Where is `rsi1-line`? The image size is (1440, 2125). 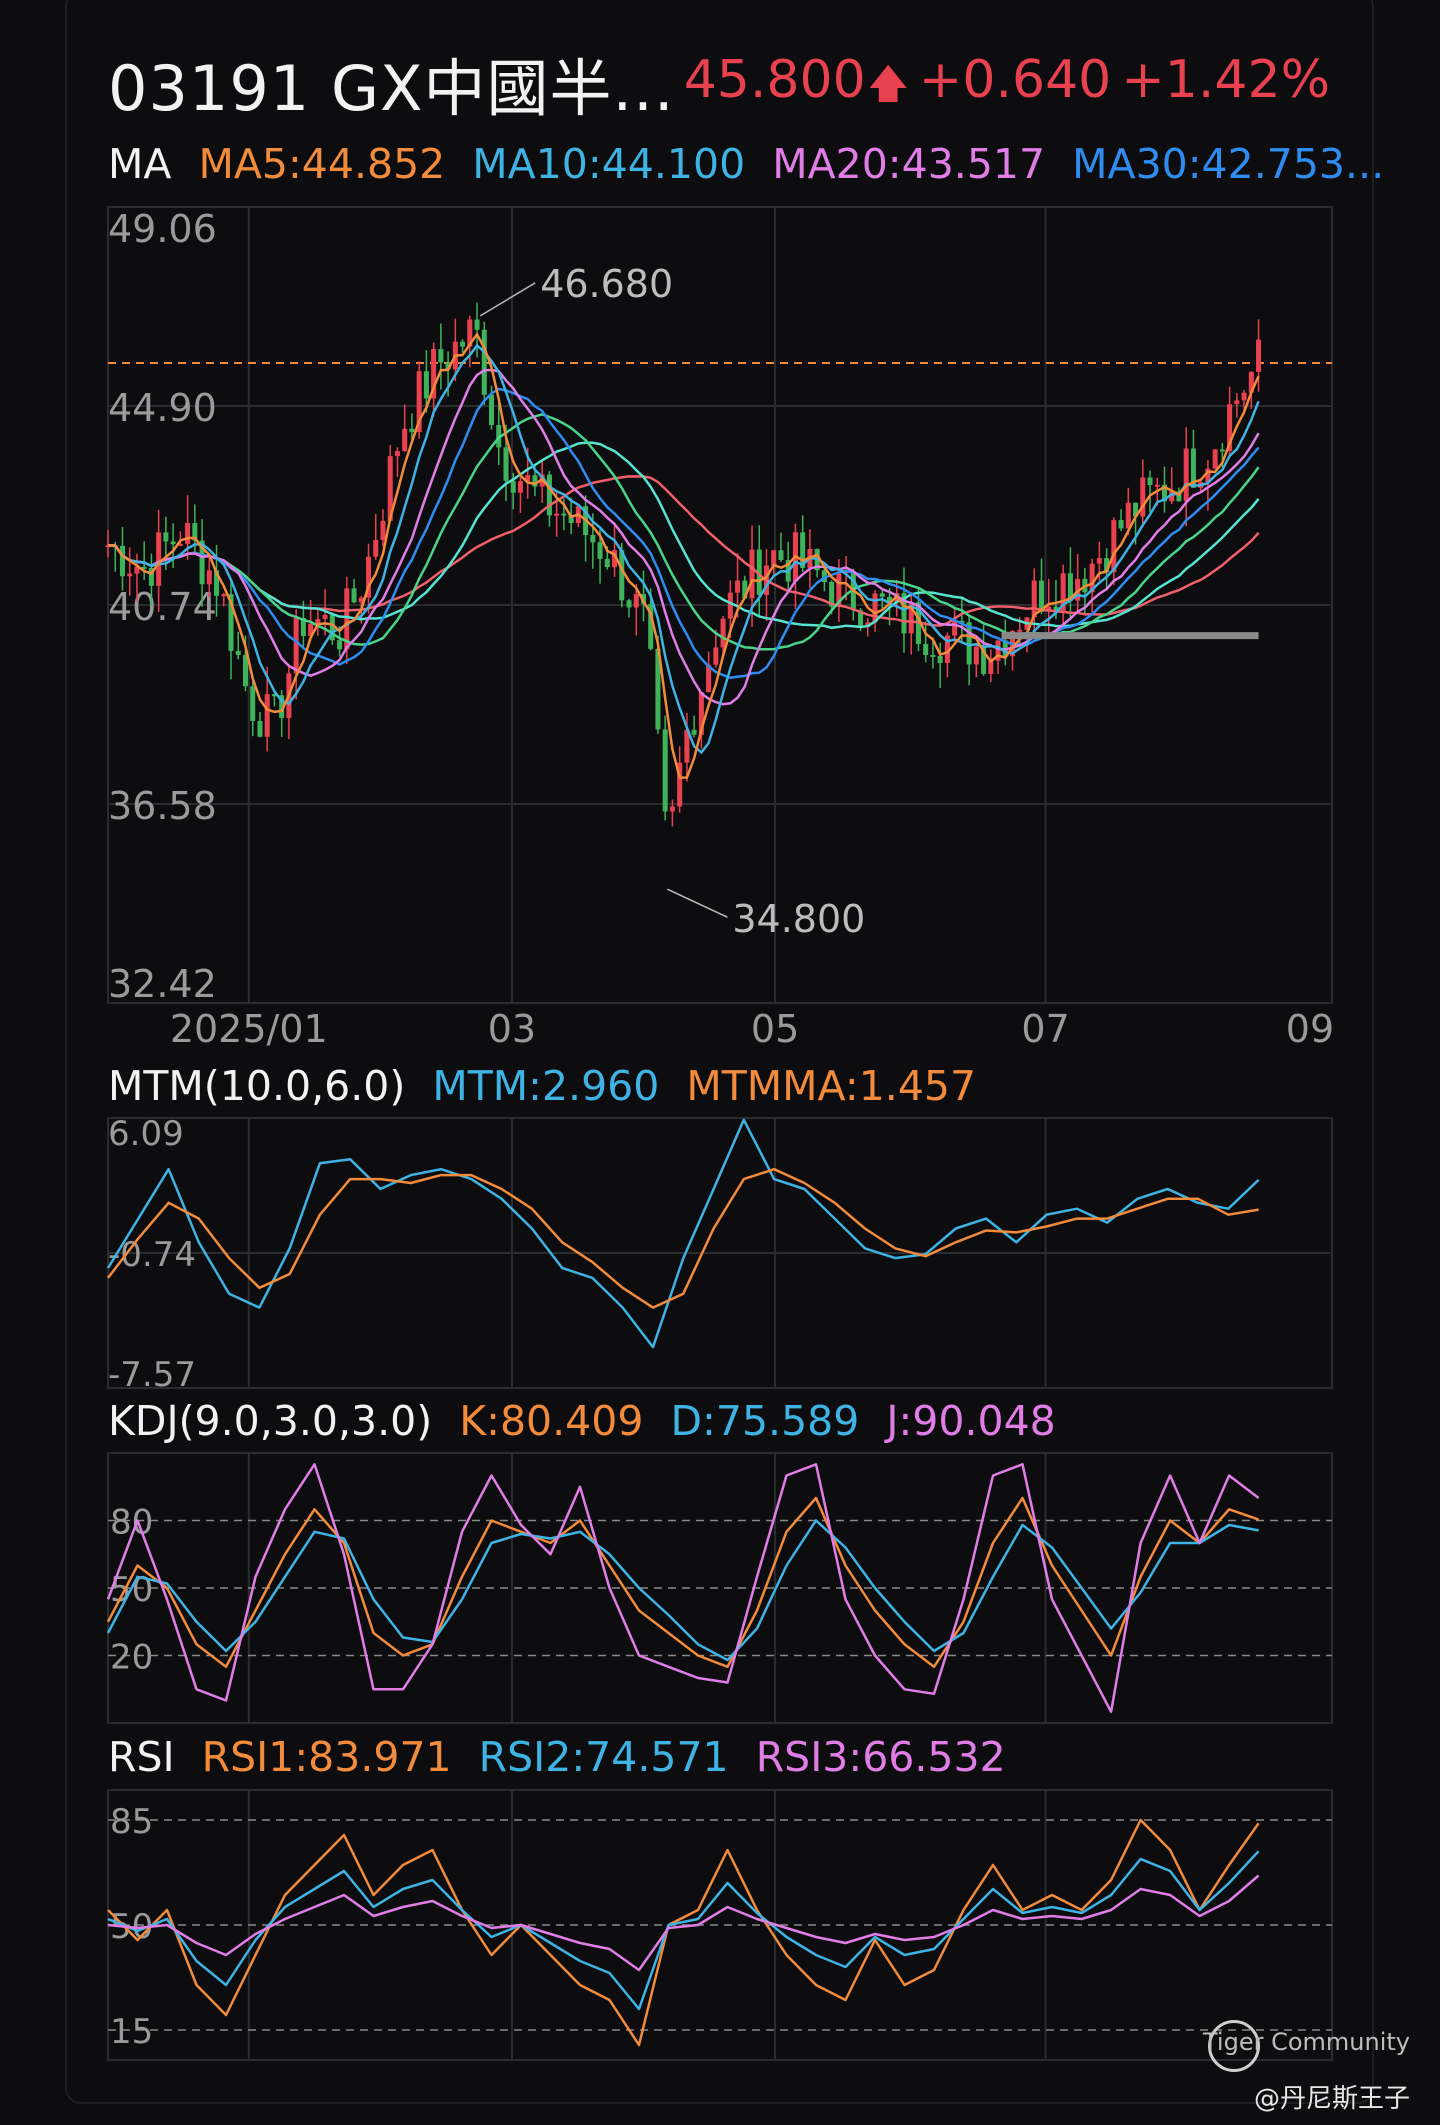
rsi1-line is located at coordinates (683, 1932).